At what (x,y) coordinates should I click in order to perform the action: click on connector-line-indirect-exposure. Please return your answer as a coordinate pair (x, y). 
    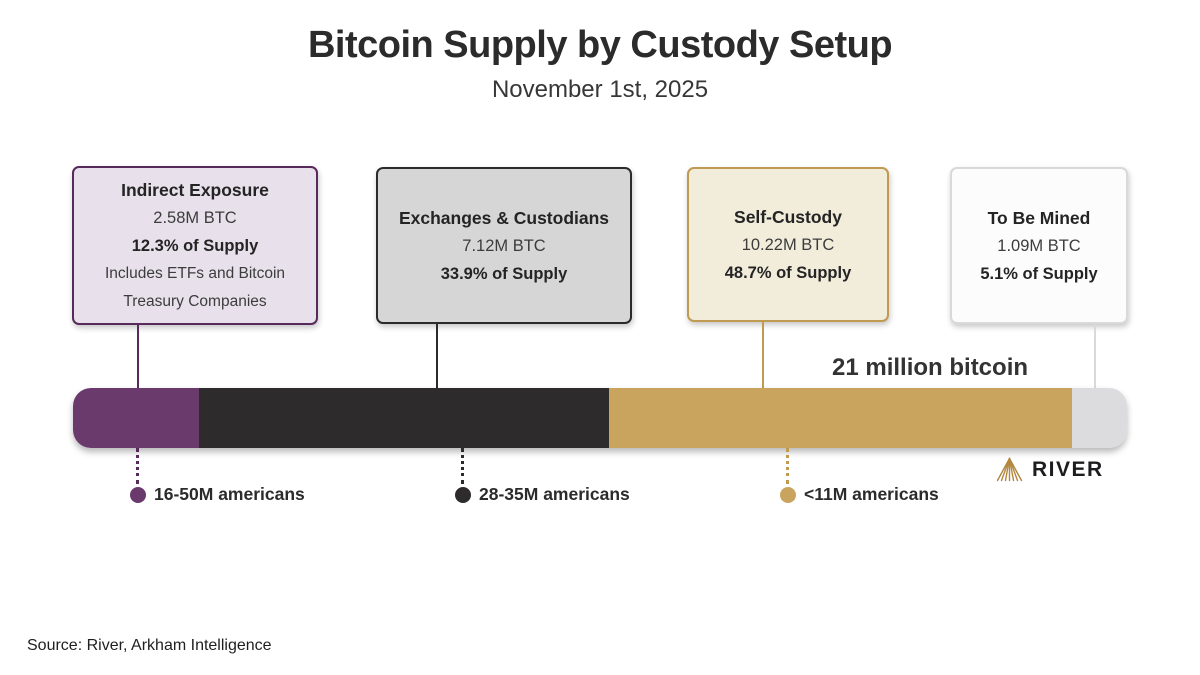
    Looking at the image, I should click on (138, 356).